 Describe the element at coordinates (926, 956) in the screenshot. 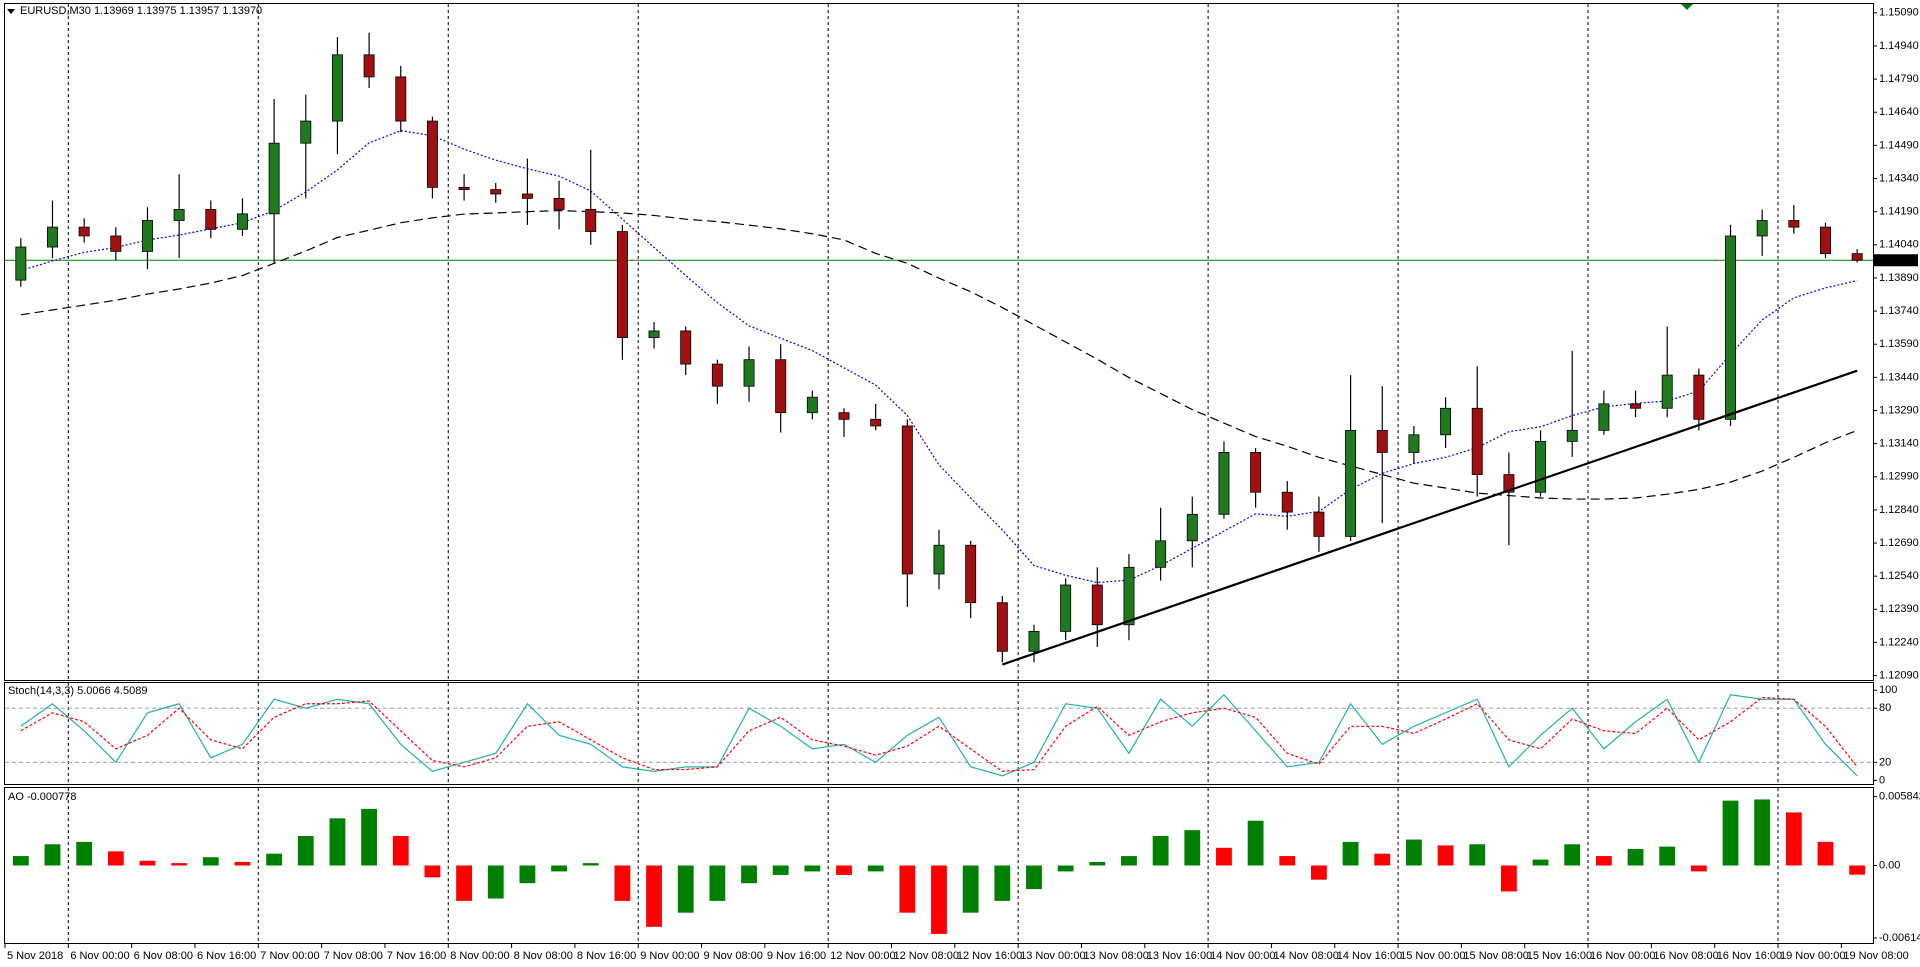

I see `x-tick-label: 12 Nov 08:00` at that location.